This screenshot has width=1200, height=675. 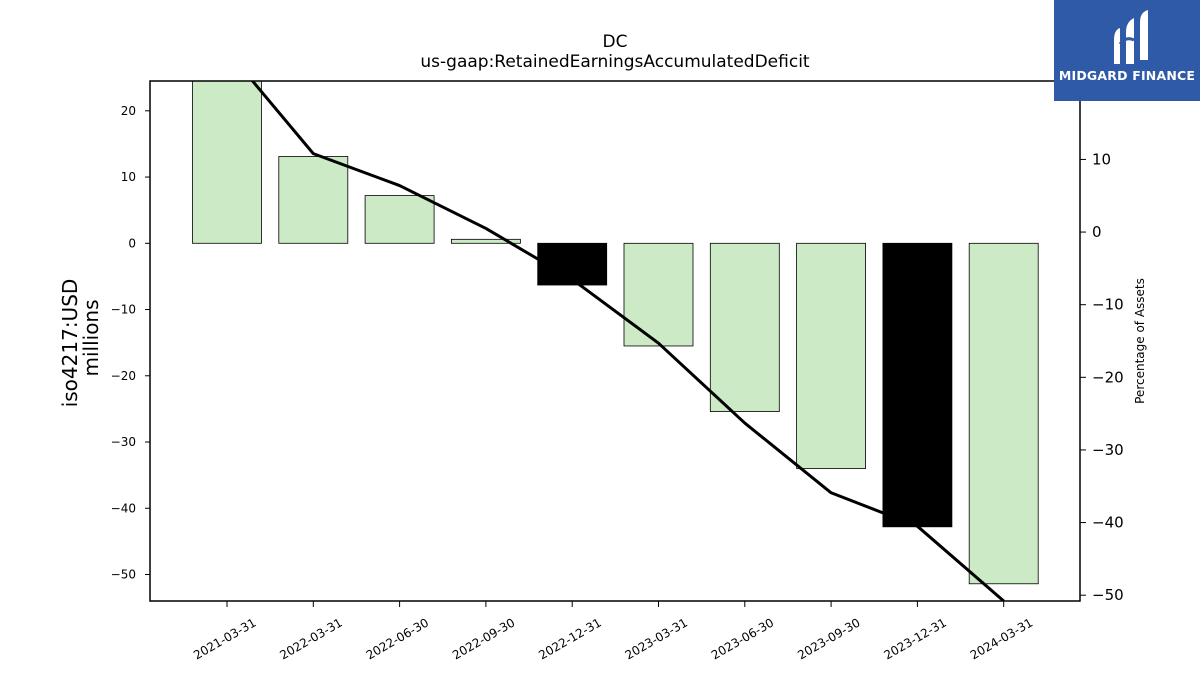 What do you see at coordinates (128, 111) in the screenshot?
I see `y-tick-label: 20` at bounding box center [128, 111].